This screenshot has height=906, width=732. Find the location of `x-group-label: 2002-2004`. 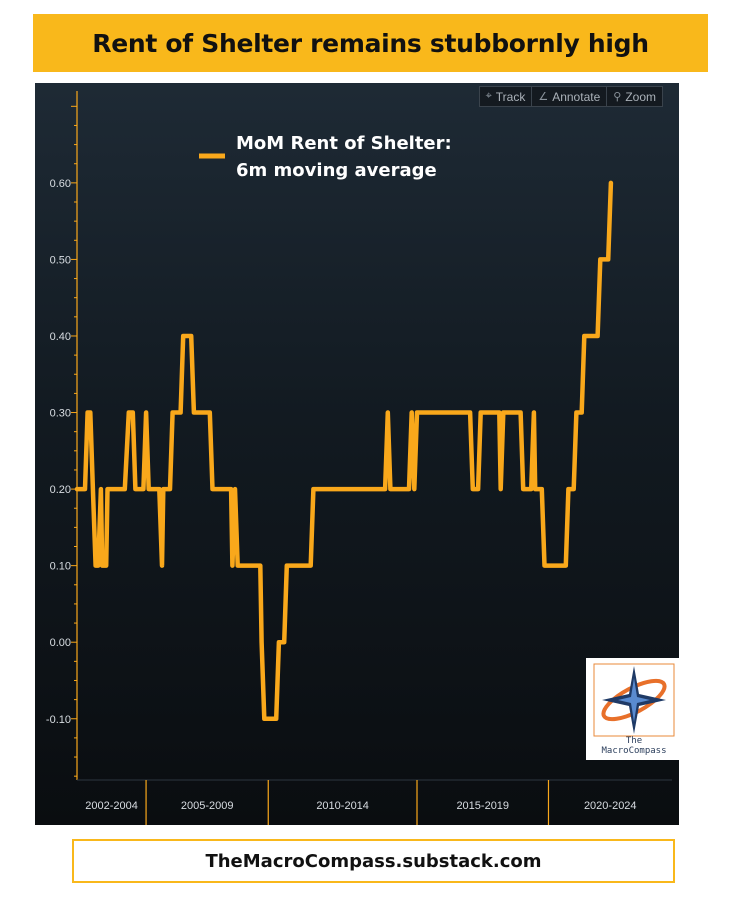

x-group-label: 2002-2004 is located at coordinates (111, 806).